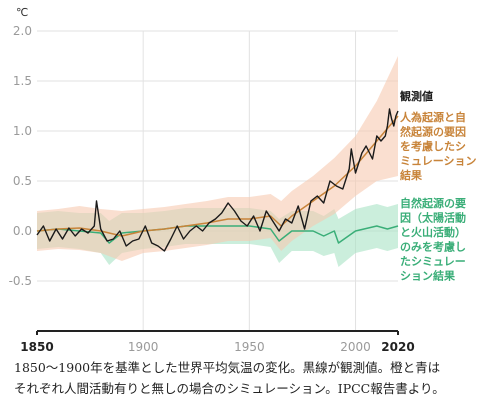 The width and height of the screenshot is (480, 406). Describe the element at coordinates (427, 276) in the screenshot. I see `legend-text-line: ション結果` at that location.